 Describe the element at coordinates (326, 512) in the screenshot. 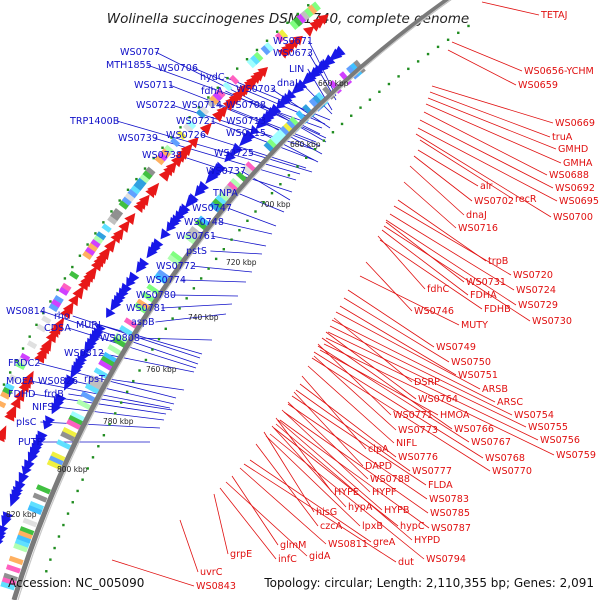

I see `red-gene-label: hisG` at that location.